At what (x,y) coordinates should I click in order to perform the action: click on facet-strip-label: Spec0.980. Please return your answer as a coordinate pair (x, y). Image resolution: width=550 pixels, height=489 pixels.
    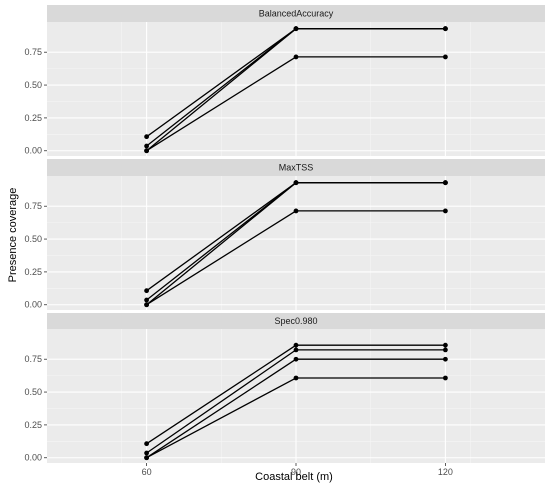
    Looking at the image, I should click on (295, 321).